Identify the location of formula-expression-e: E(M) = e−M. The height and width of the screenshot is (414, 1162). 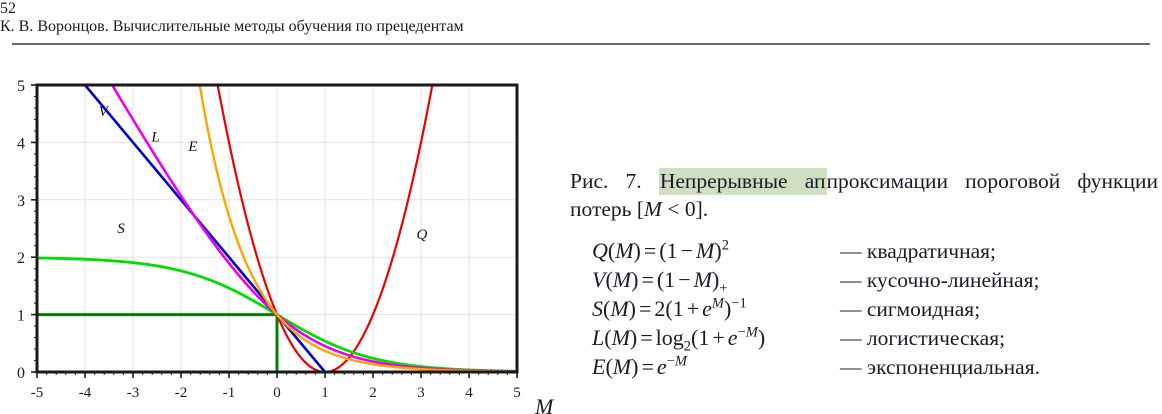
(639, 366).